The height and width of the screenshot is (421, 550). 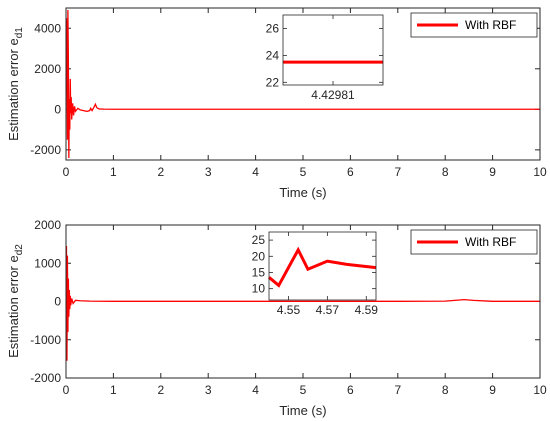 I want to click on inset-bottom: 10 15 20 25 4.55 4.57 4.59, so click(x=315, y=274).